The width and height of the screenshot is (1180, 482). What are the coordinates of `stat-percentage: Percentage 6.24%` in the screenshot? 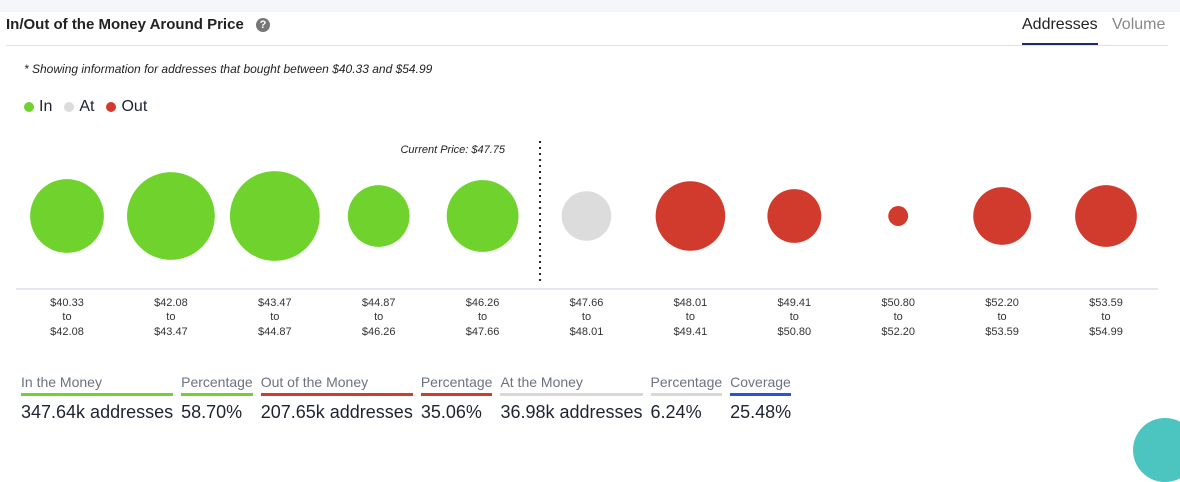 It's located at (686, 398).